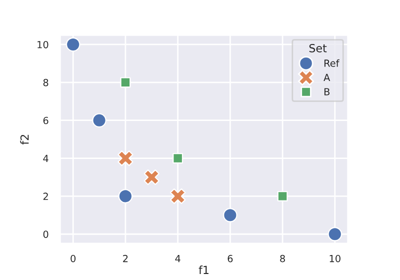 This screenshot has height=280, width=400. What do you see at coordinates (318, 48) in the screenshot?
I see `legend-title: Set` at bounding box center [318, 48].